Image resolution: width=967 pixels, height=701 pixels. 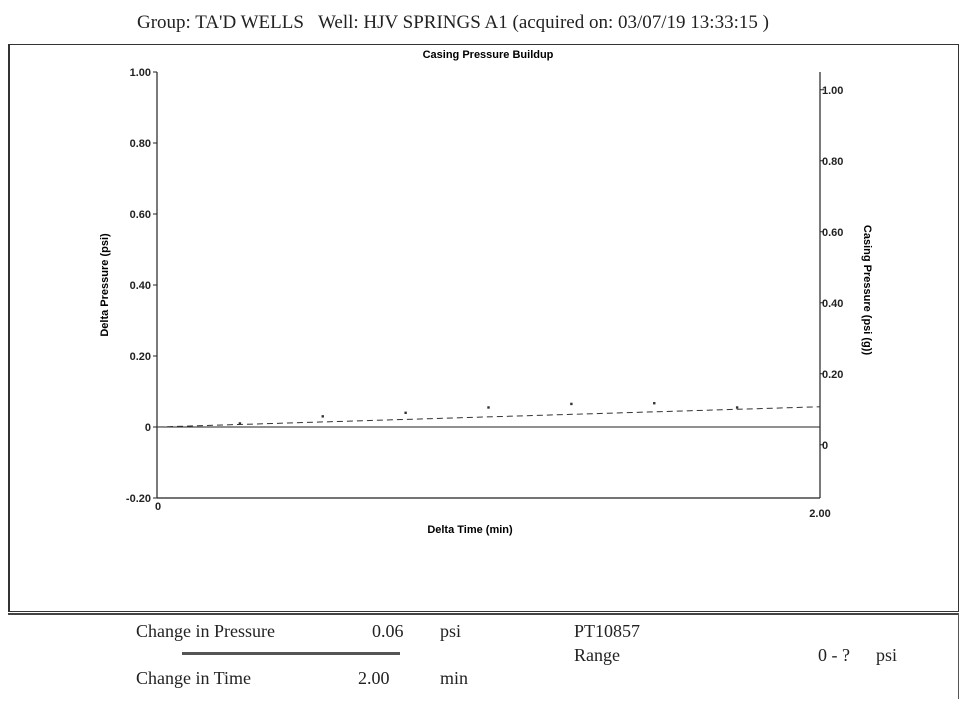 I want to click on change-in-time-label: Change in Time, so click(x=194, y=678).